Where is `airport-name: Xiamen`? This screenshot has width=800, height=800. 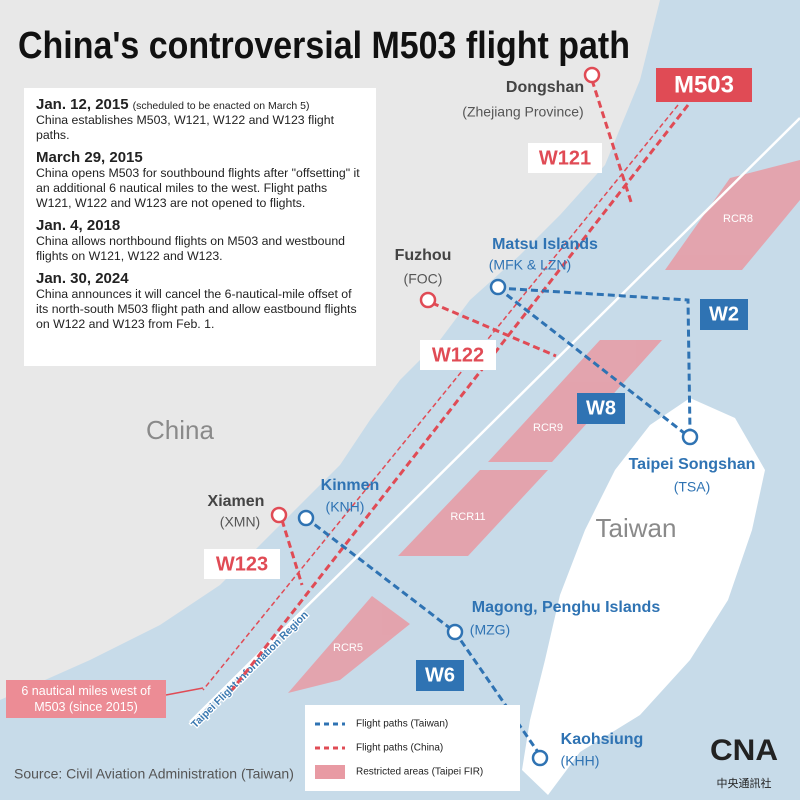
airport-name: Xiamen is located at coordinates (236, 501).